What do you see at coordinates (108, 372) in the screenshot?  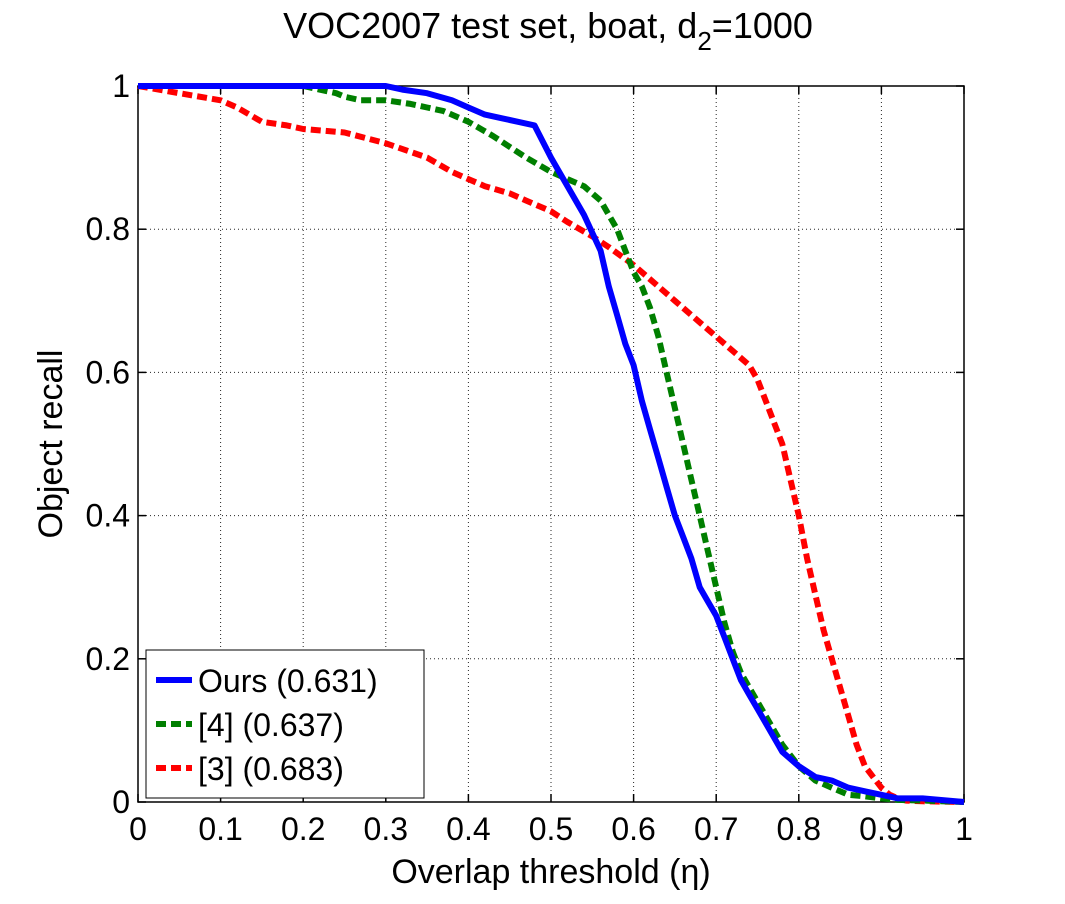 I see `y-tick-label: 0.6` at bounding box center [108, 372].